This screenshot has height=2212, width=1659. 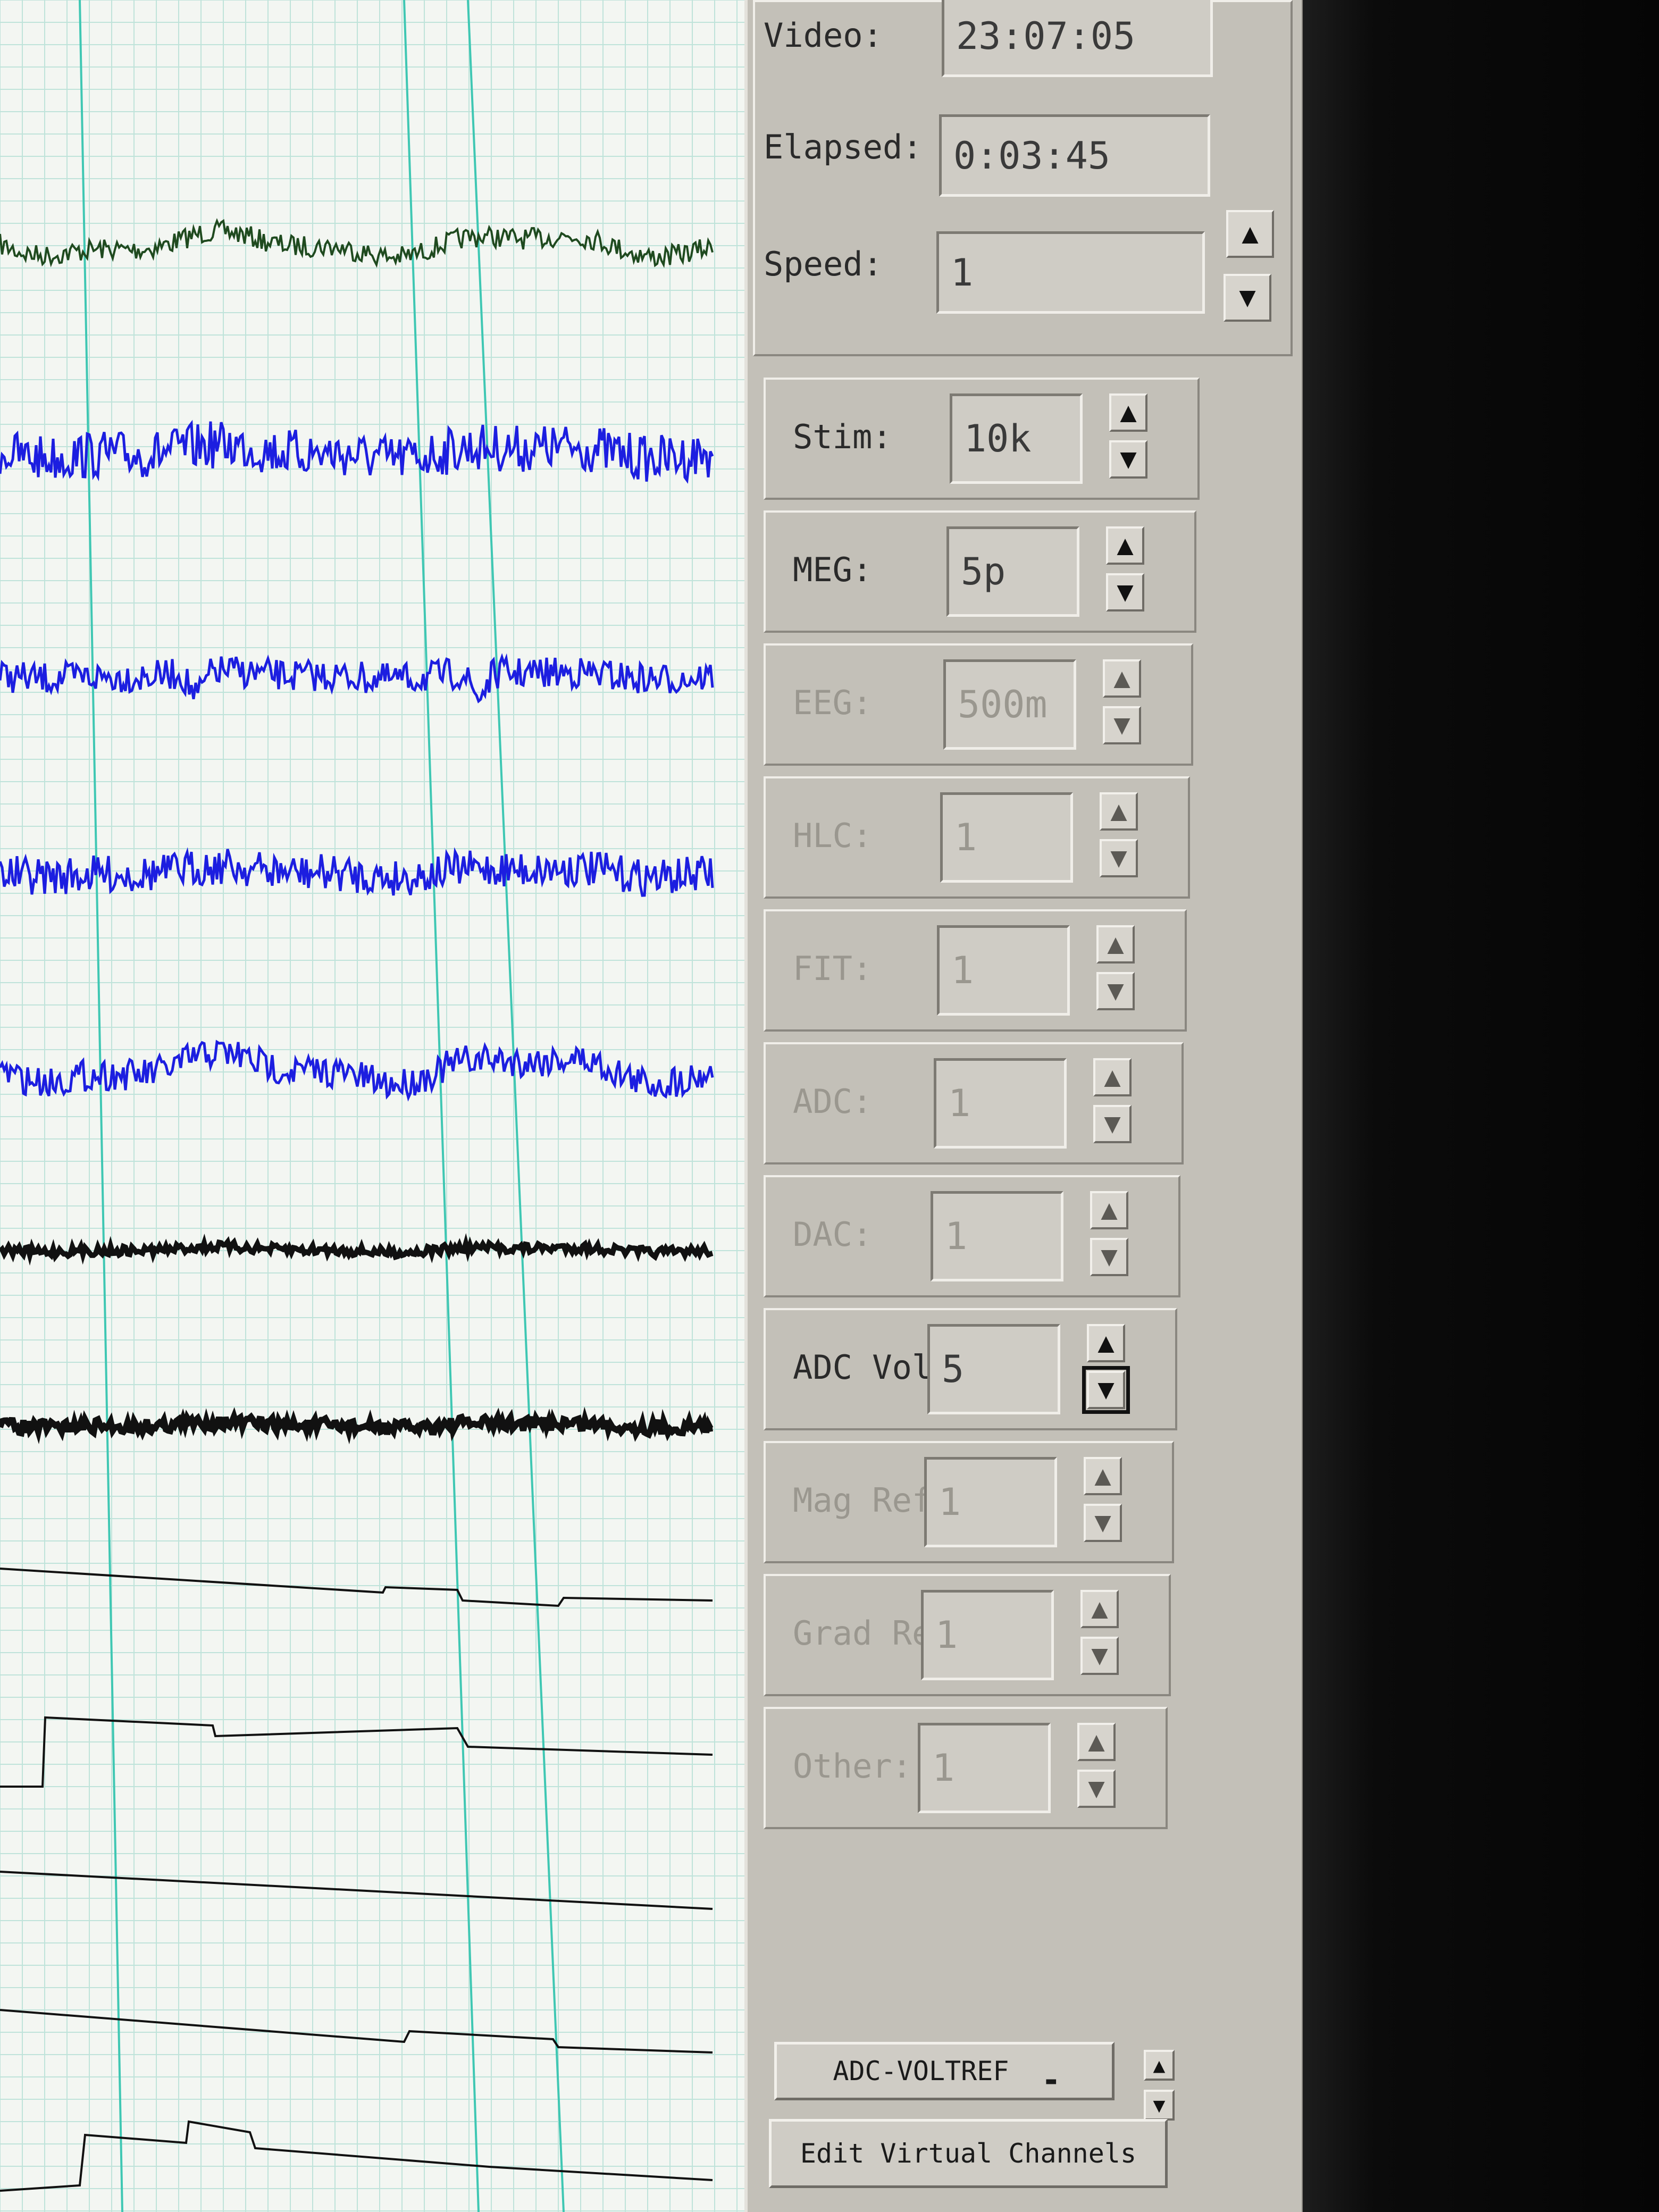 I want to click on scale-row-label: ADC Vol:, so click(x=872, y=1367).